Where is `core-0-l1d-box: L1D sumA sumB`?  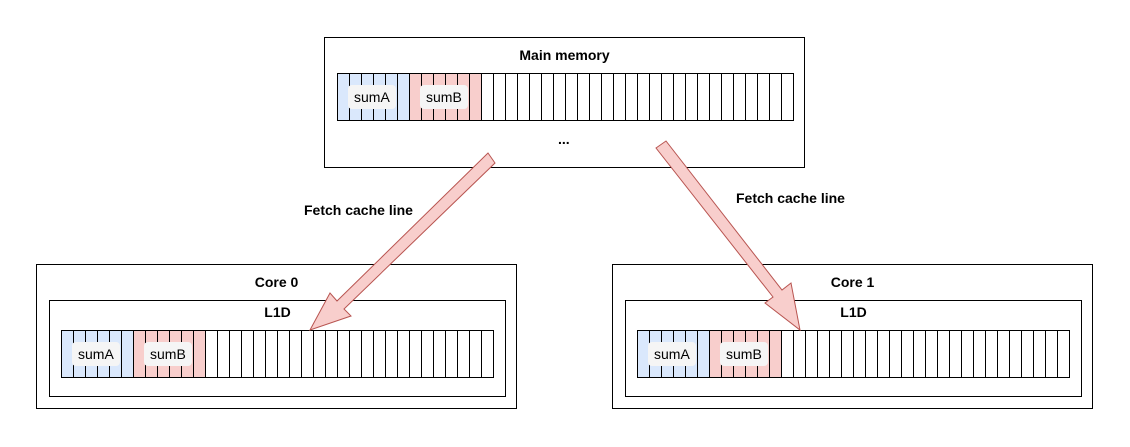 core-0-l1d-box: L1D sumA sumB is located at coordinates (277, 348).